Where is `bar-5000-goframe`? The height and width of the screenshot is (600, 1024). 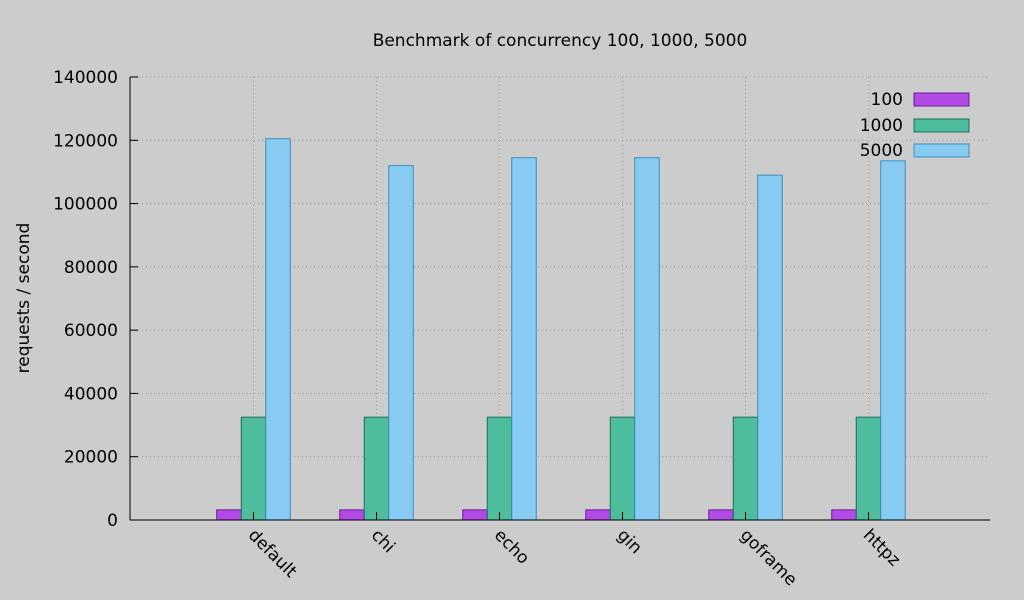 bar-5000-goframe is located at coordinates (770, 347).